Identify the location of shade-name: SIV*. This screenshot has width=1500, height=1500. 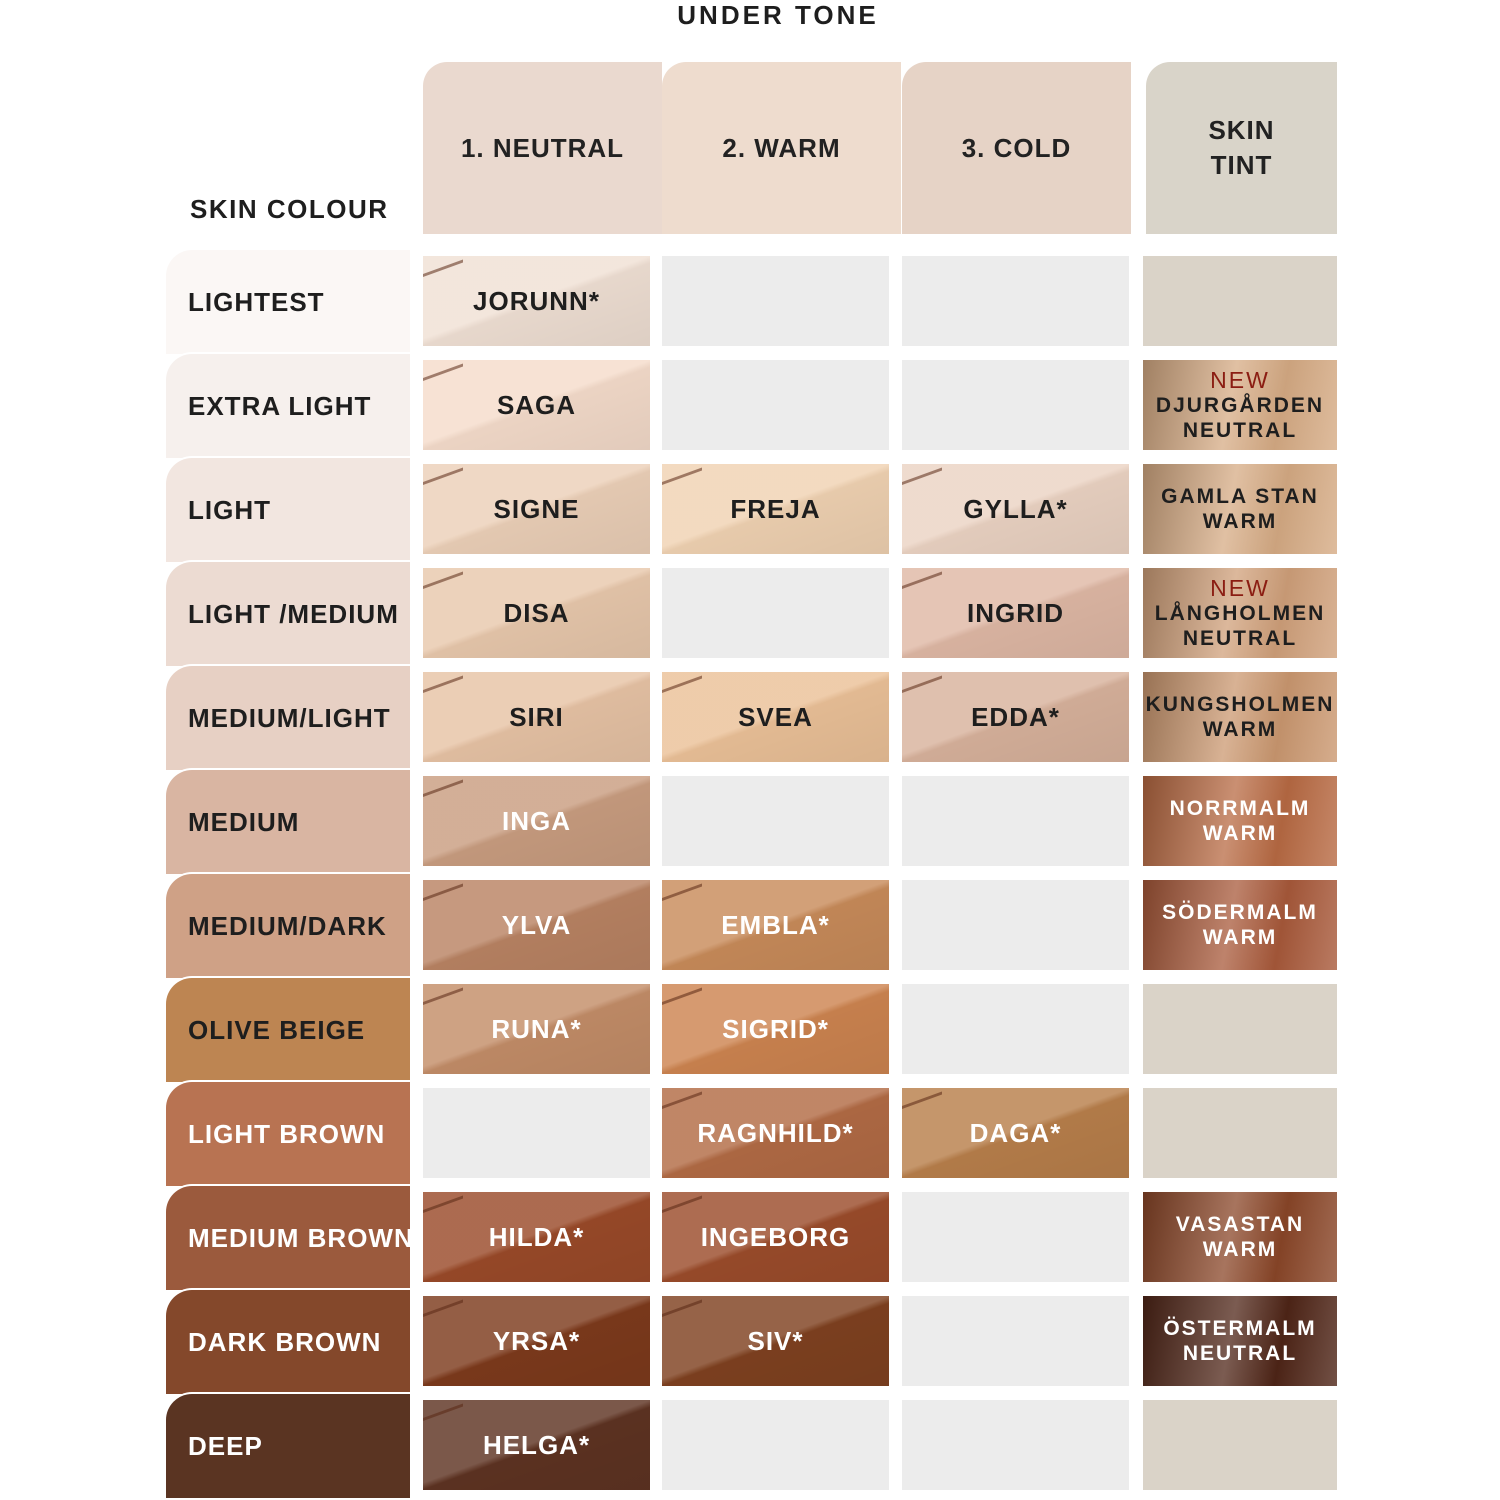
(775, 1340).